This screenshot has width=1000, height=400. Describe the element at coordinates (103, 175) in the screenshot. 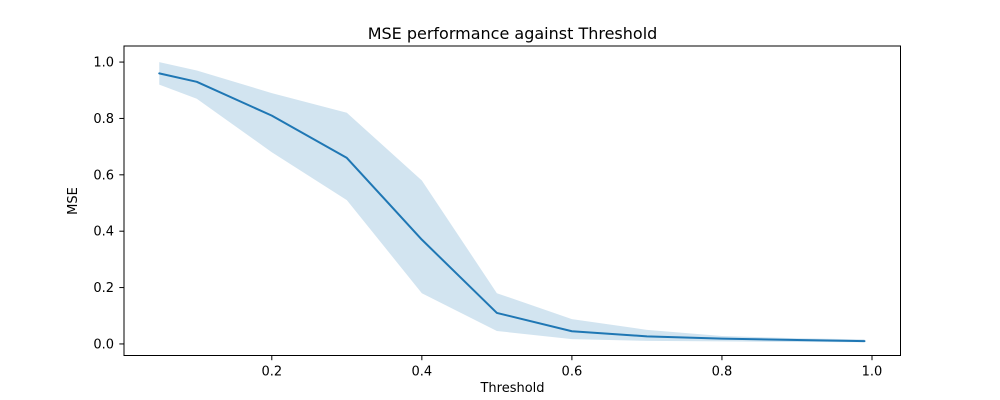

I see `y-tick-label: 0.6` at that location.